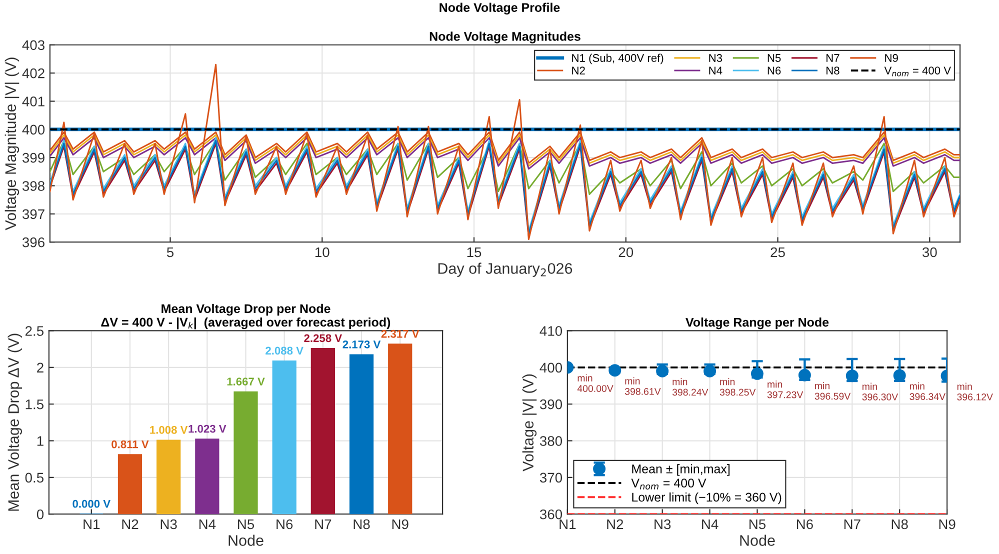 The width and height of the screenshot is (999, 554). Describe the element at coordinates (785, 389) in the screenshot. I see `annotation: min 397.23V` at that location.